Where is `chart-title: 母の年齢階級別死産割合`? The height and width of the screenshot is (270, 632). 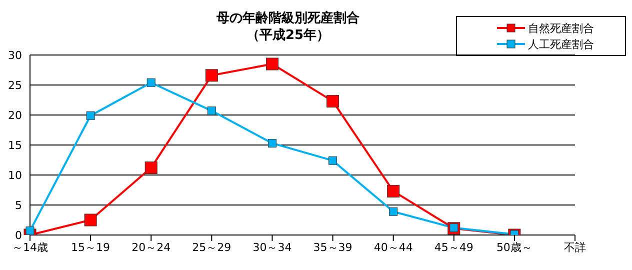 chart-title: 母の年齢階級別死産割合 is located at coordinates (288, 18).